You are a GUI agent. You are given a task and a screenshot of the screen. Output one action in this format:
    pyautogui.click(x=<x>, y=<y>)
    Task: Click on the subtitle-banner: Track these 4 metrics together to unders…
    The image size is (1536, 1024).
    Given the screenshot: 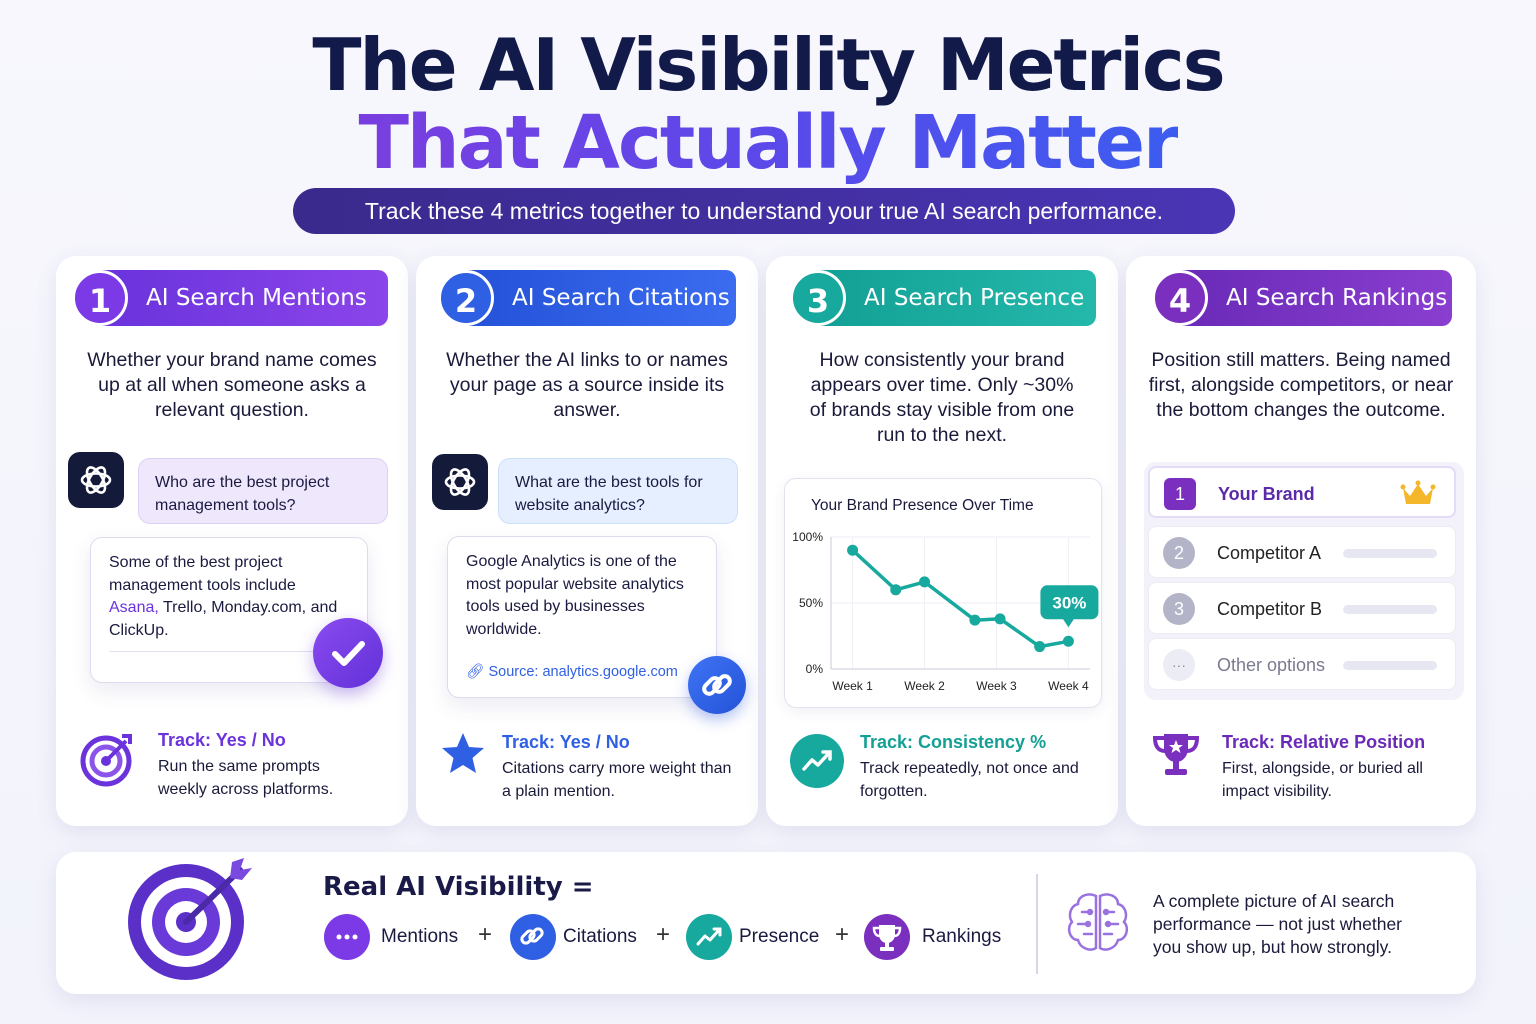 What is the action you would take?
    pyautogui.click(x=764, y=211)
    